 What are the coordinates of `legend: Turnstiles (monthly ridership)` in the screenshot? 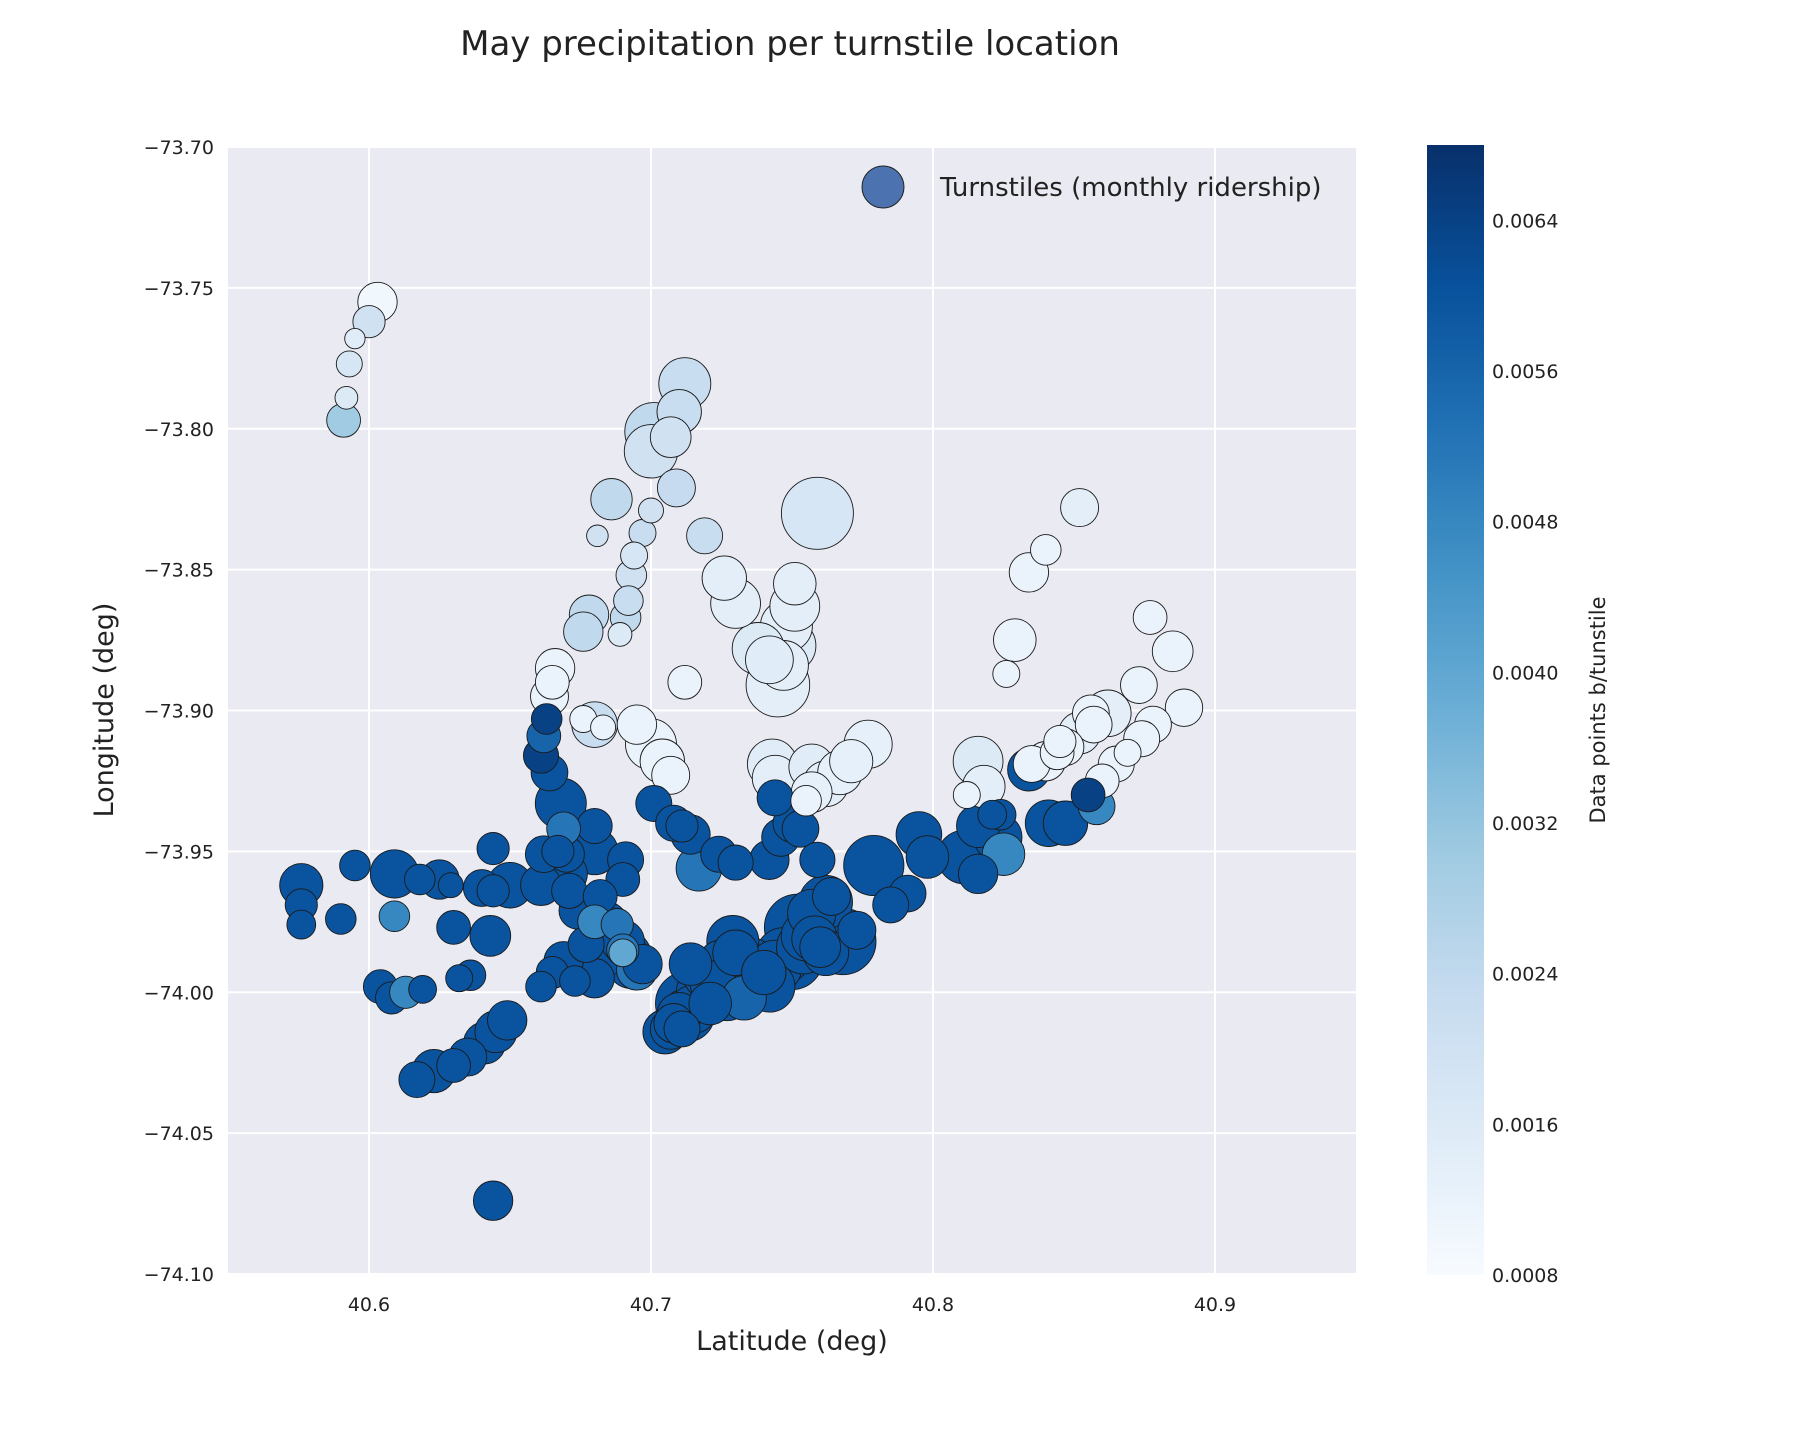 It's located at (1091, 187).